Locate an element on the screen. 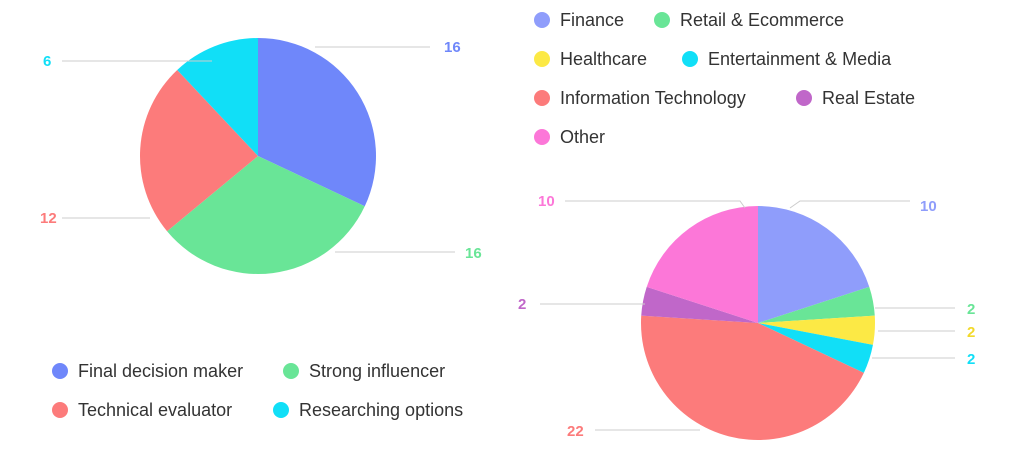 This screenshot has width=1024, height=452. legend-label: Information Technology is located at coordinates (653, 98).